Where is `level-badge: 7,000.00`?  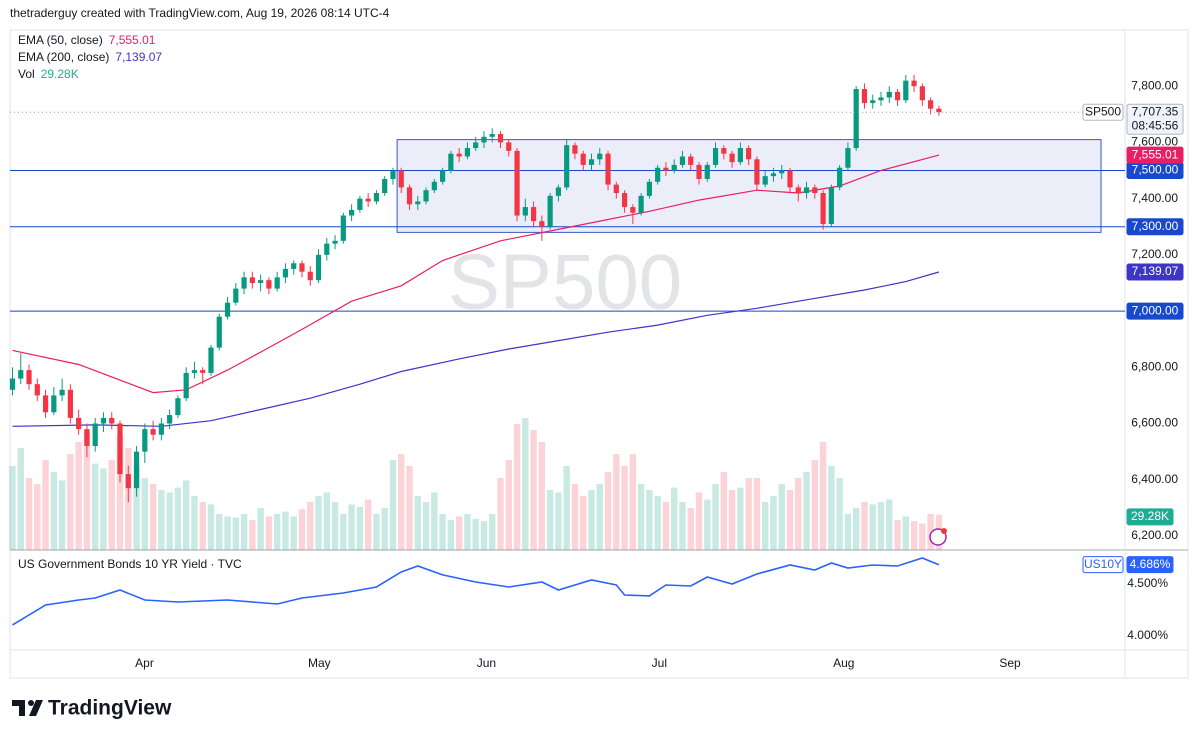
level-badge: 7,000.00 is located at coordinates (1155, 310).